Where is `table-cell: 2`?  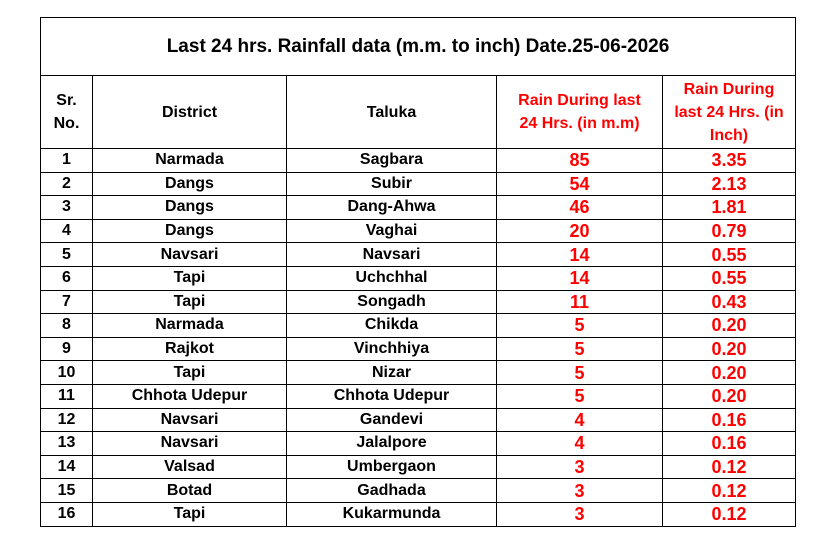 table-cell: 2 is located at coordinates (66, 184).